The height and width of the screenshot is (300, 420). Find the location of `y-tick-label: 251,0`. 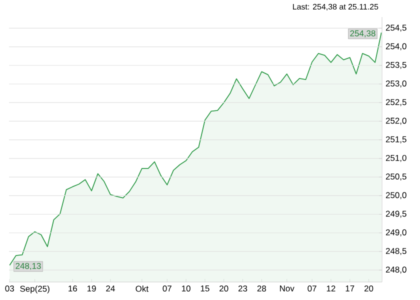

y-tick-label: 251,0 is located at coordinates (396, 158).